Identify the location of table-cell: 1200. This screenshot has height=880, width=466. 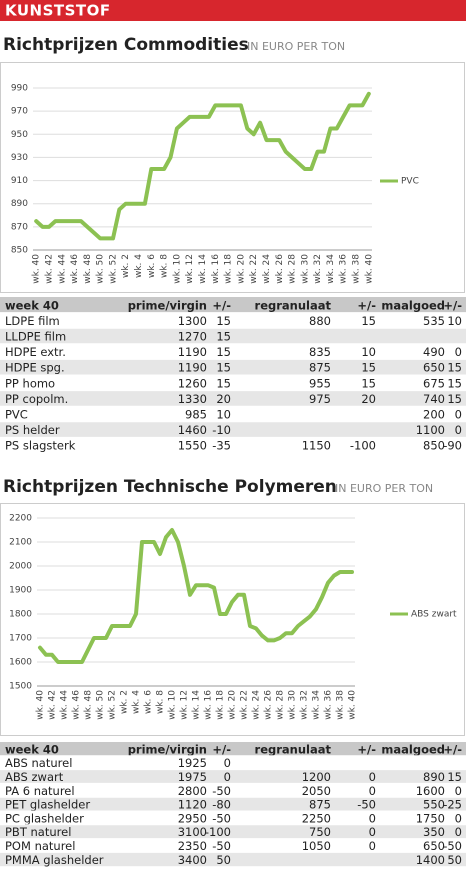
(316, 777).